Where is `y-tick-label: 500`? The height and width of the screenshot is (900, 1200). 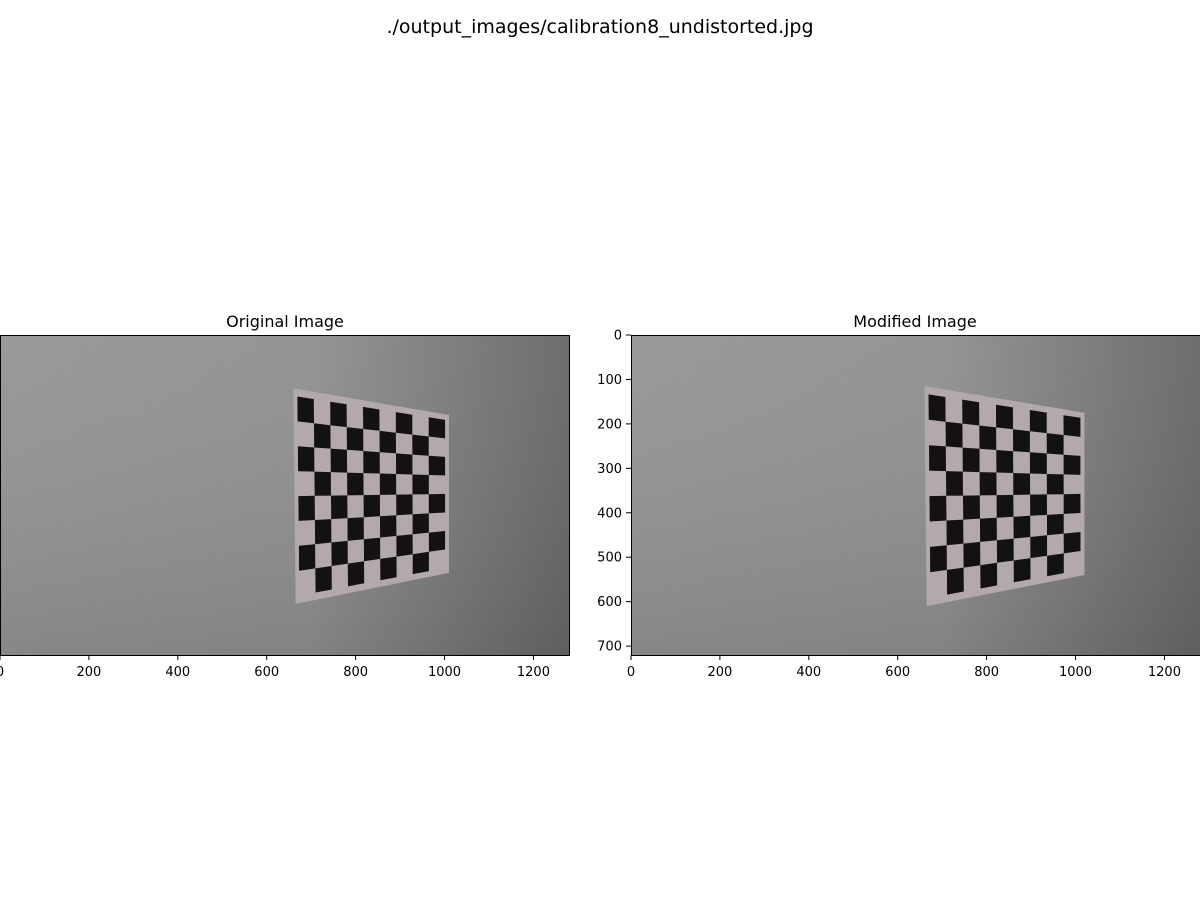 y-tick-label: 500 is located at coordinates (609, 558).